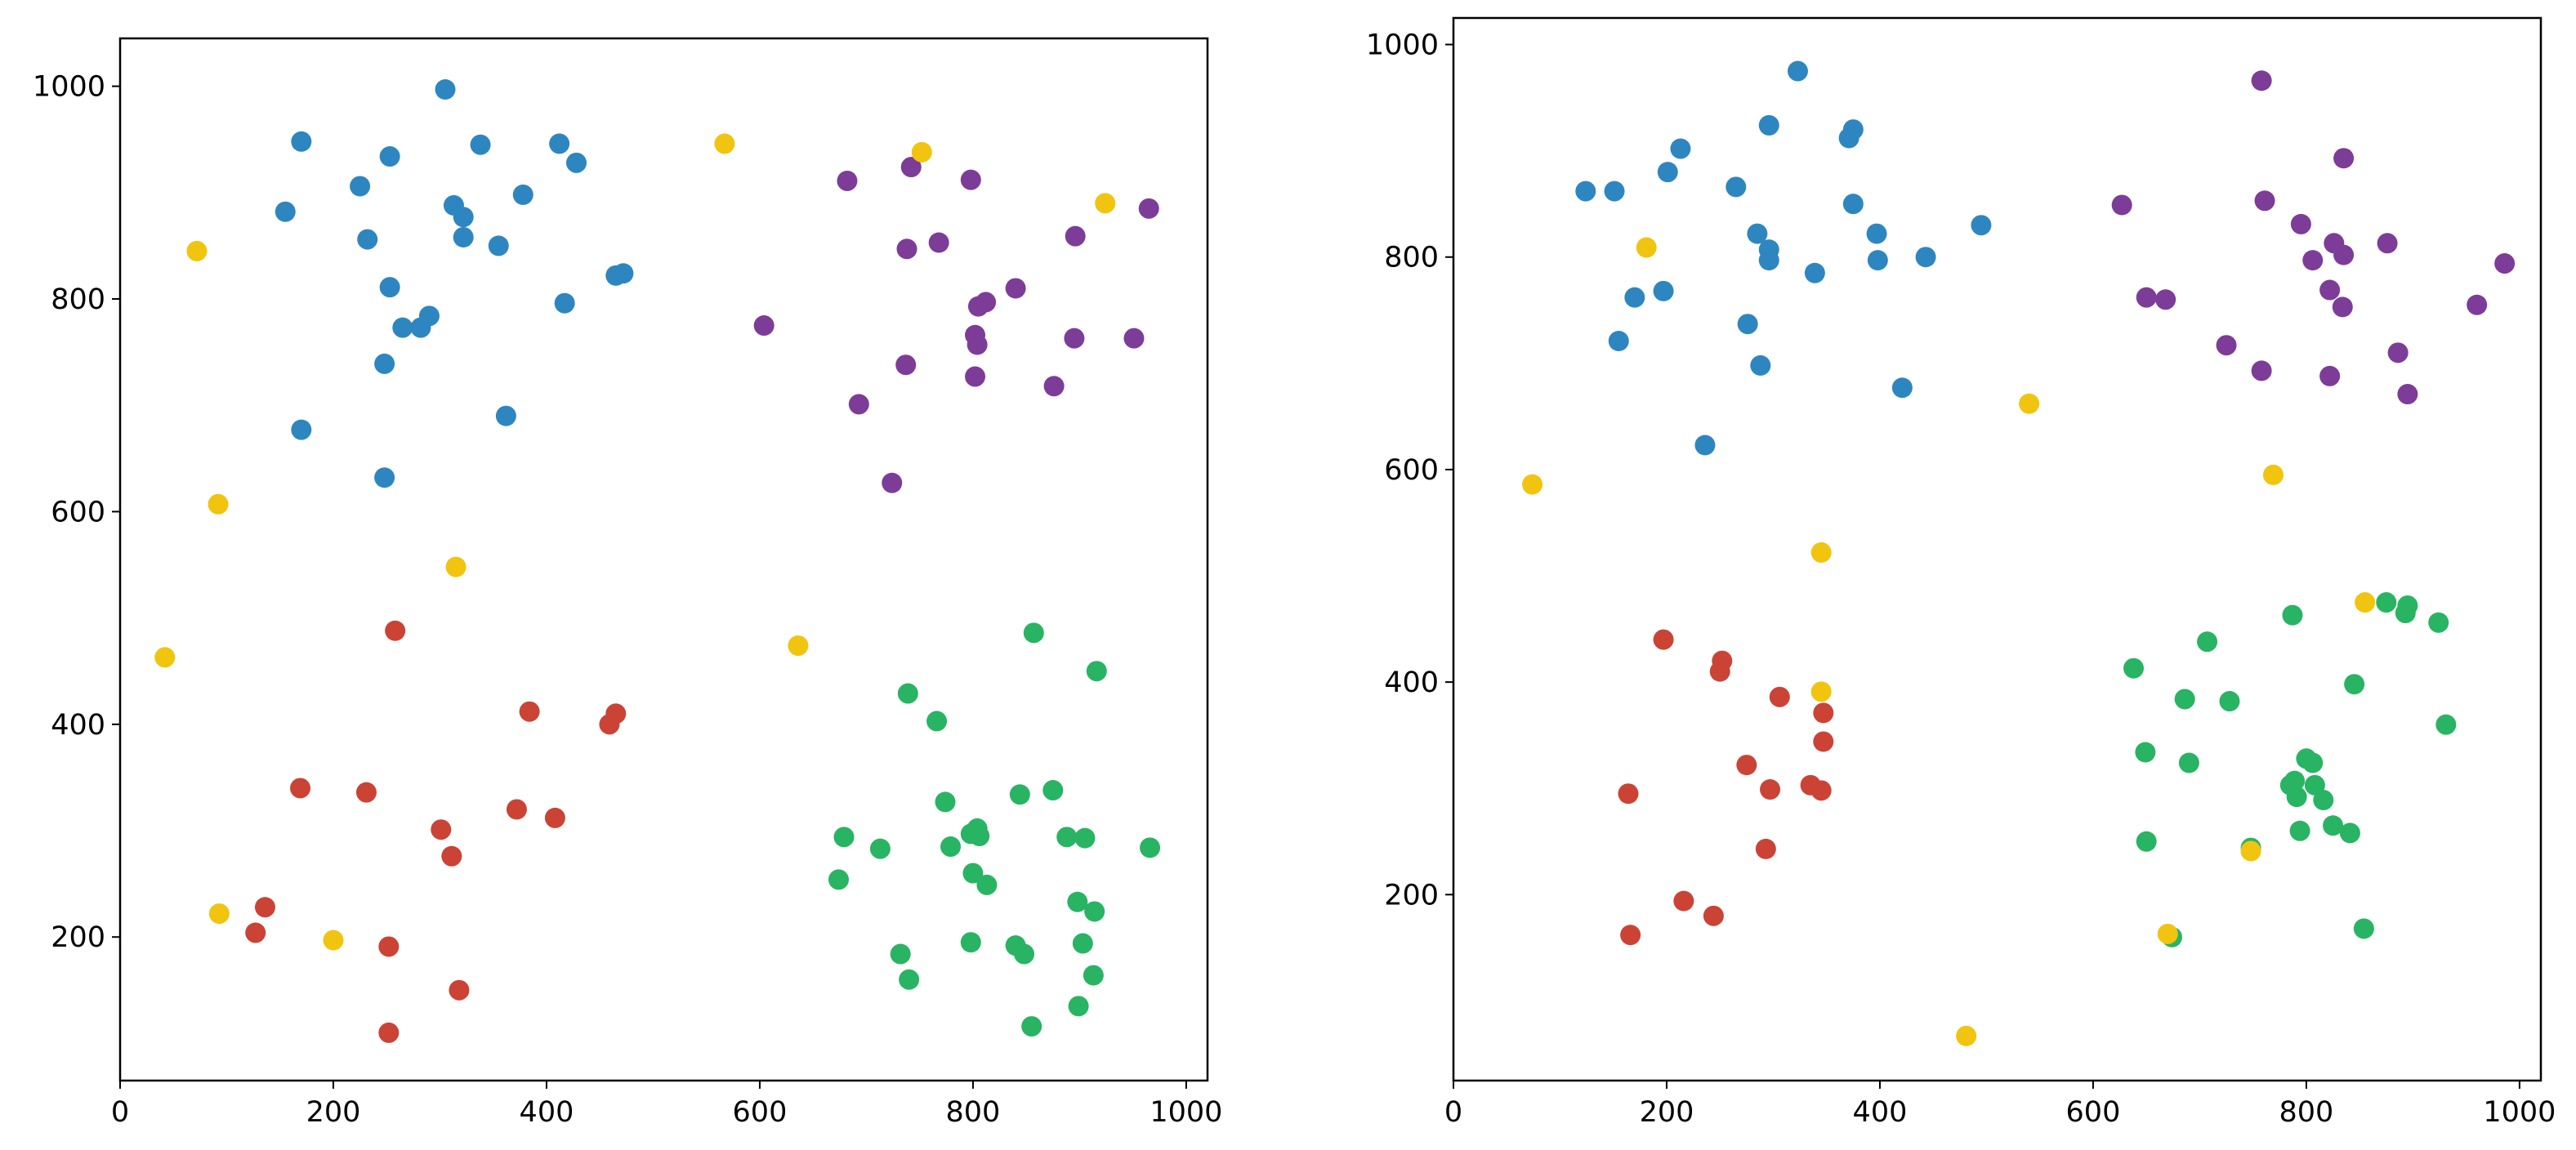 Image resolution: width=2576 pixels, height=1150 pixels. Describe the element at coordinates (78, 299) in the screenshot. I see `left-y-tick-label: 800` at that location.